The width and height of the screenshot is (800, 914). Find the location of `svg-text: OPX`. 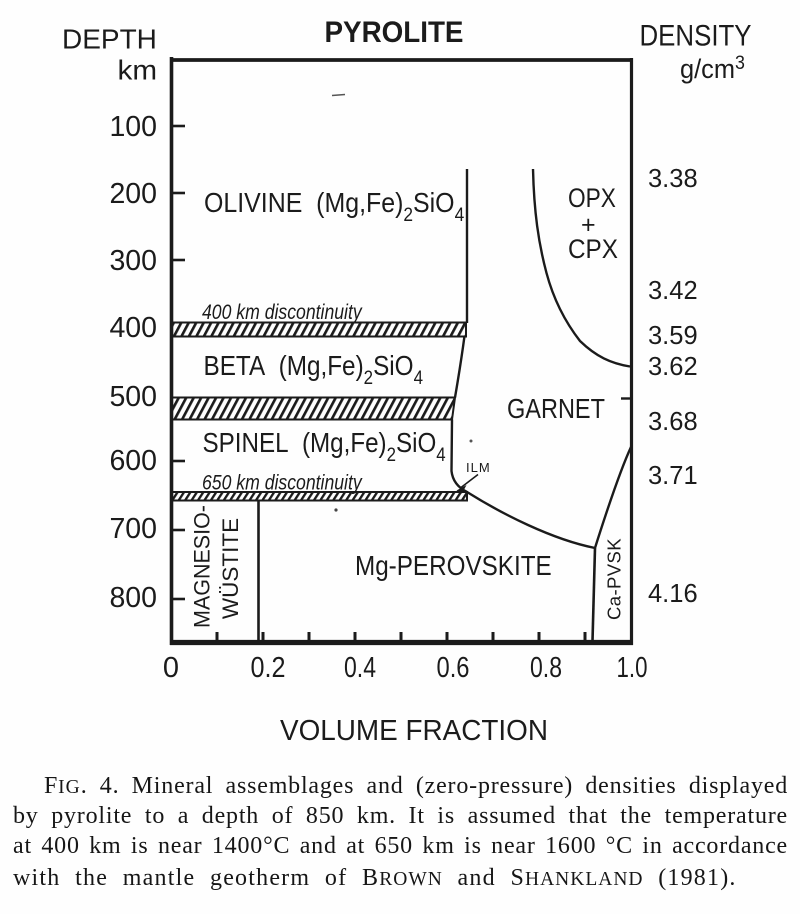

svg-text: OPX is located at coordinates (592, 198).